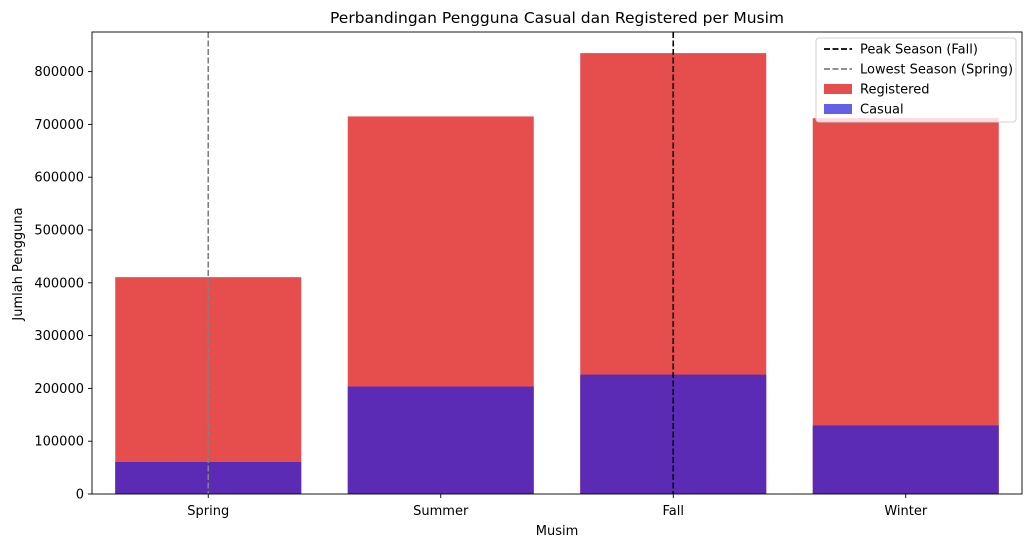  Describe the element at coordinates (895, 90) in the screenshot. I see `legend-entry-label: Registered` at that location.